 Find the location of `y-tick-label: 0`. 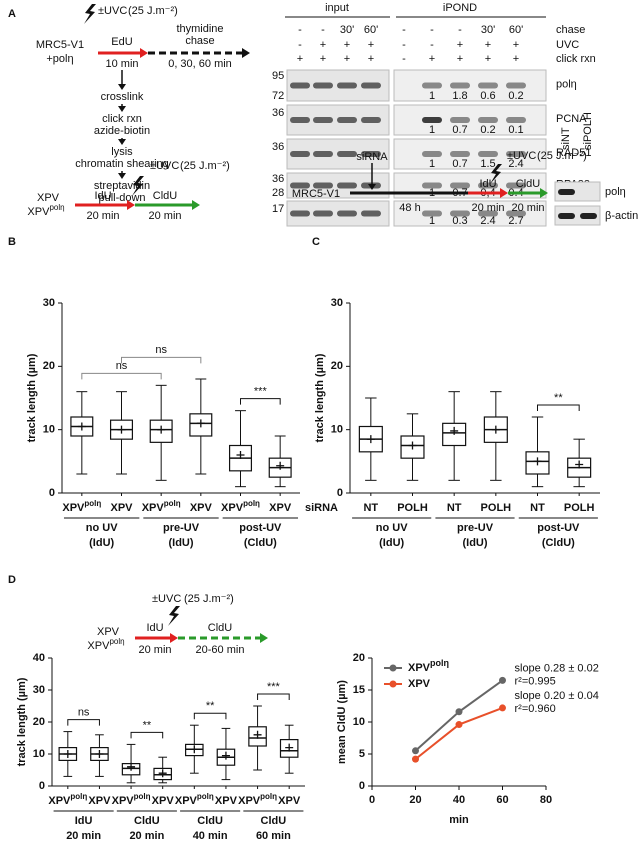

y-tick-label: 0 is located at coordinates (42, 786).